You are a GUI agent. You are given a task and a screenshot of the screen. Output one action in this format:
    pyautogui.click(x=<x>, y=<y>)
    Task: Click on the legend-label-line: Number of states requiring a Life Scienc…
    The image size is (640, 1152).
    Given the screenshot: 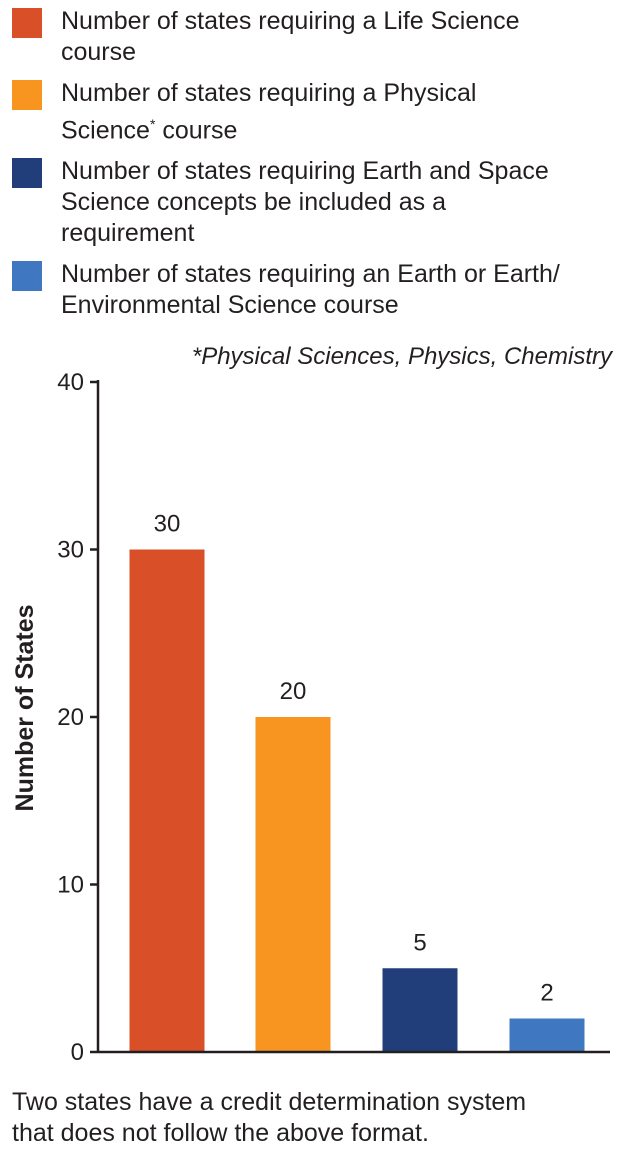 What is the action you would take?
    pyautogui.click(x=290, y=21)
    